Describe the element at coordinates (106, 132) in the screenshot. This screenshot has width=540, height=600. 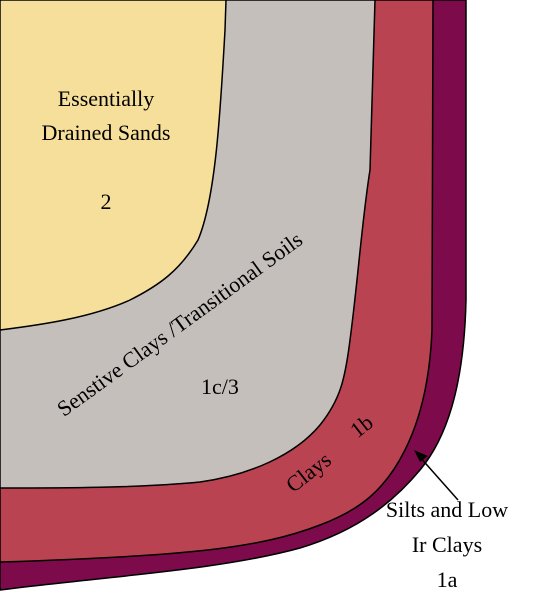
I see `zone-2-label-line2: Drained Sands` at that location.